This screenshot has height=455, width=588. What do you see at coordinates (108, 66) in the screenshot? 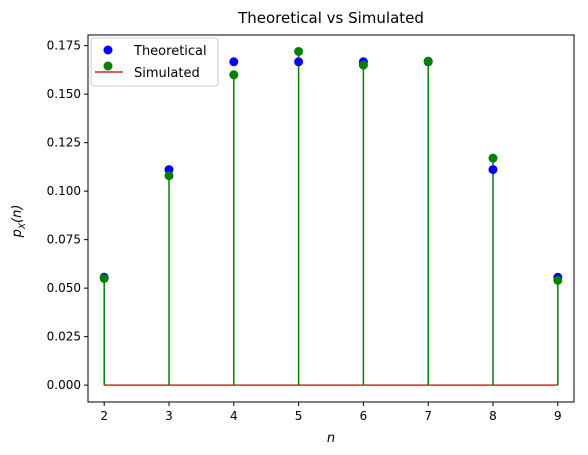
I see `legend-simulated-marker-icon` at bounding box center [108, 66].